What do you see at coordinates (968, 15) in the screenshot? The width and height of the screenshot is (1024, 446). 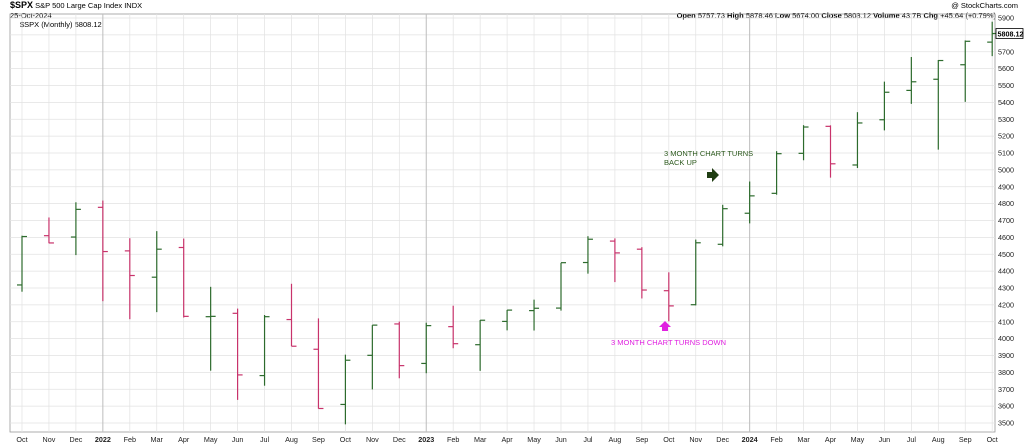 I see `chg-value: +45.64 (+0.79%)` at bounding box center [968, 15].